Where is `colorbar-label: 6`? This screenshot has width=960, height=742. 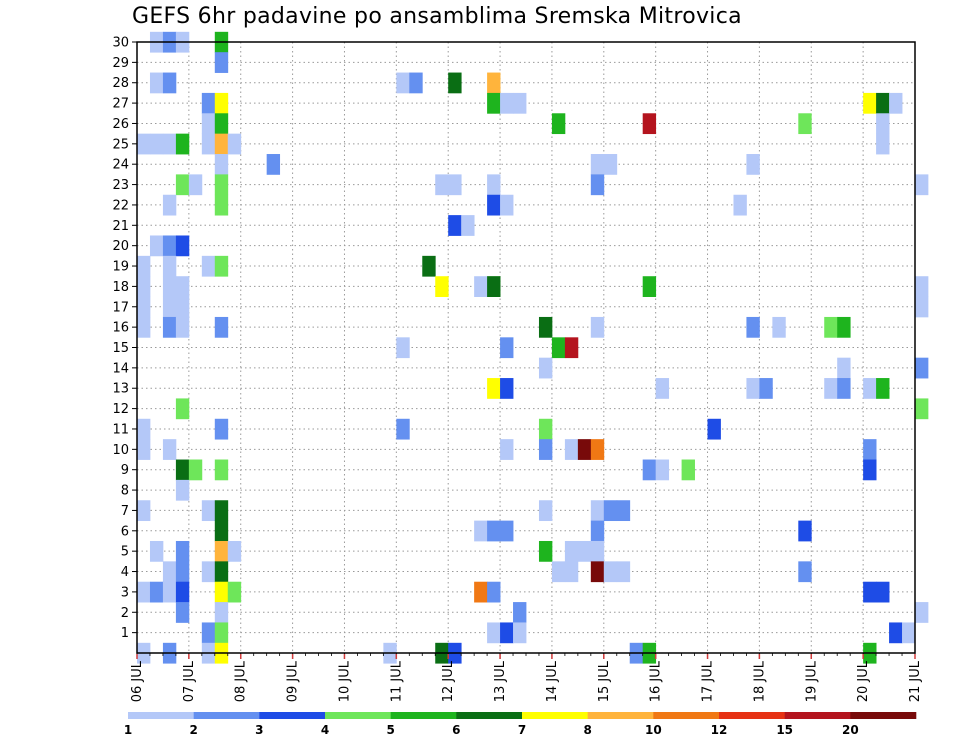 colorbar-label: 6 is located at coordinates (456, 730).